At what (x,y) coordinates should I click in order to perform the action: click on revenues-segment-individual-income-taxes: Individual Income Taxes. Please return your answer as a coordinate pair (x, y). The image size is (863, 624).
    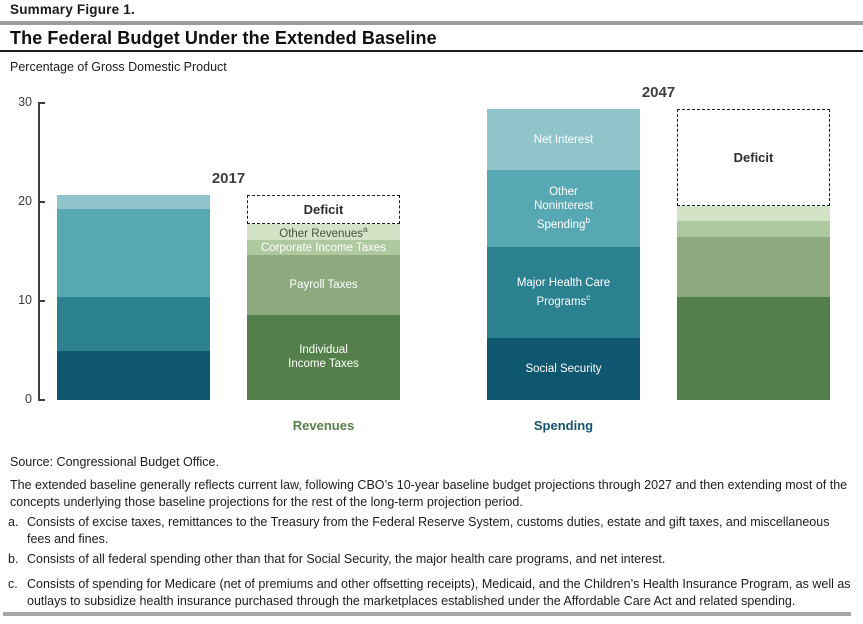
    Looking at the image, I should click on (323, 357).